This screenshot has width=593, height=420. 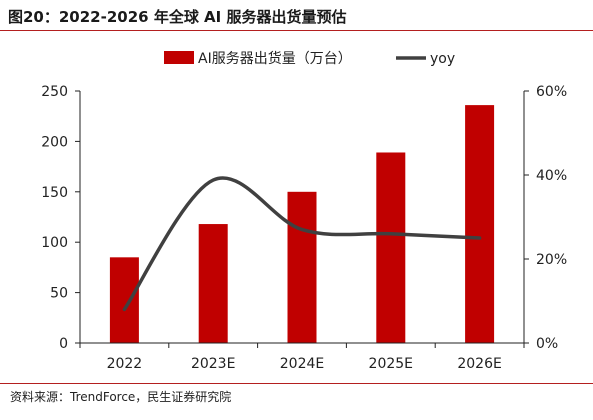 I want to click on legend-label-line: yoy, so click(x=442, y=59).